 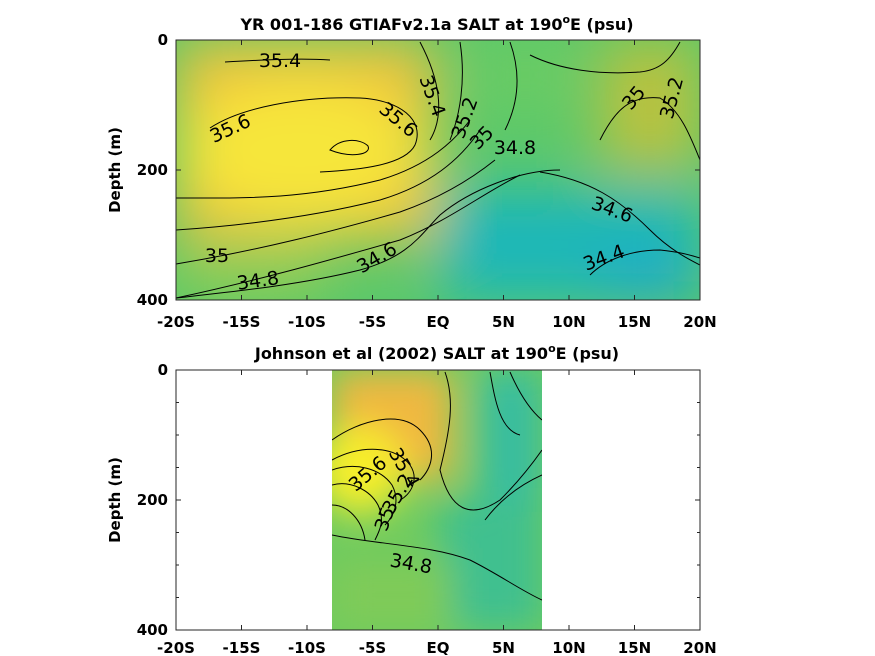 What do you see at coordinates (242, 322) in the screenshot?
I see `panel-1-x-ticklabel: -15S` at bounding box center [242, 322].